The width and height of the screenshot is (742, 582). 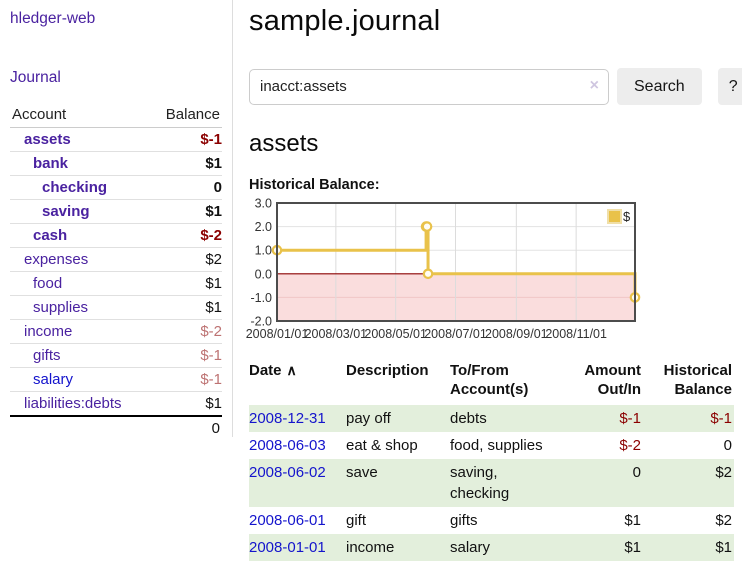 What do you see at coordinates (116, 164) in the screenshot?
I see `account-row: bank $1` at bounding box center [116, 164].